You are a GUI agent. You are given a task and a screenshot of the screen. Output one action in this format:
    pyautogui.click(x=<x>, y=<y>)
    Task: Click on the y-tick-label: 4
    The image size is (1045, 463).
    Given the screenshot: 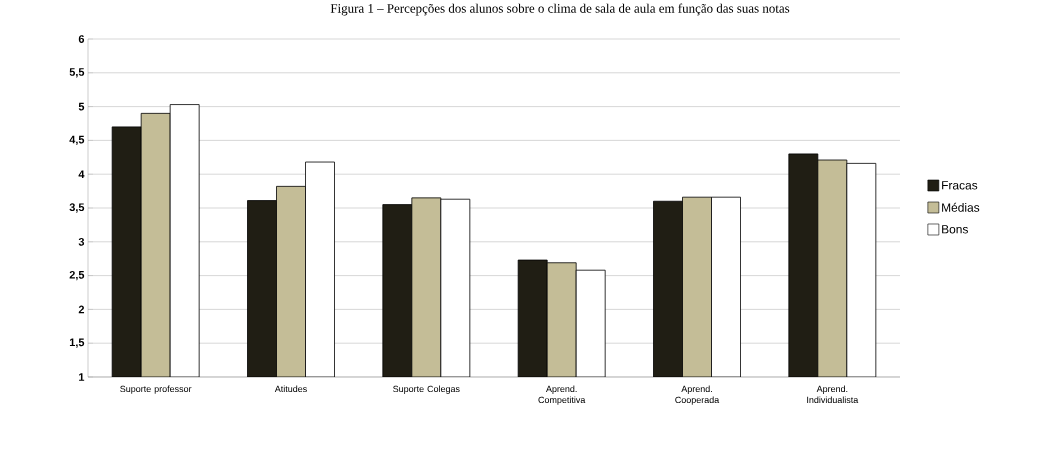 What is the action you would take?
    pyautogui.click(x=81, y=174)
    